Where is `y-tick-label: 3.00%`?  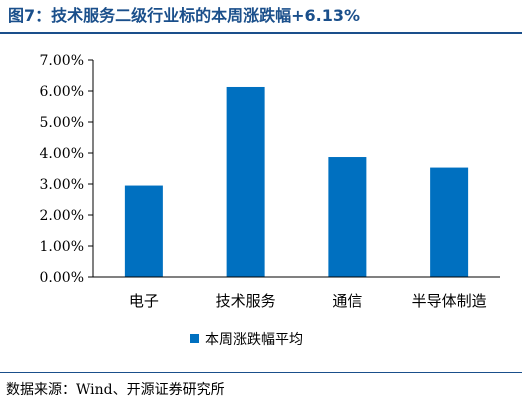 y-tick-label: 3.00% is located at coordinates (62, 185).